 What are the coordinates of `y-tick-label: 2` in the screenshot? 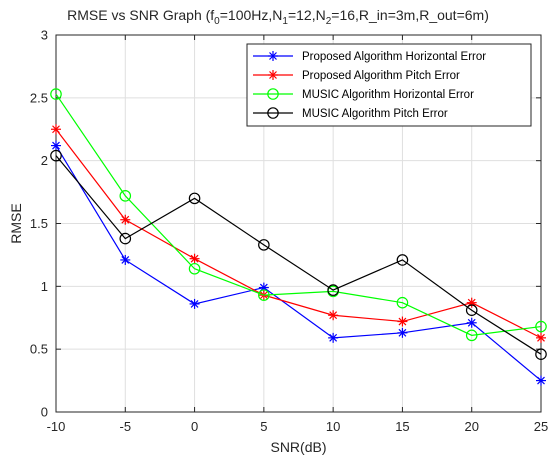 It's located at (44, 160).